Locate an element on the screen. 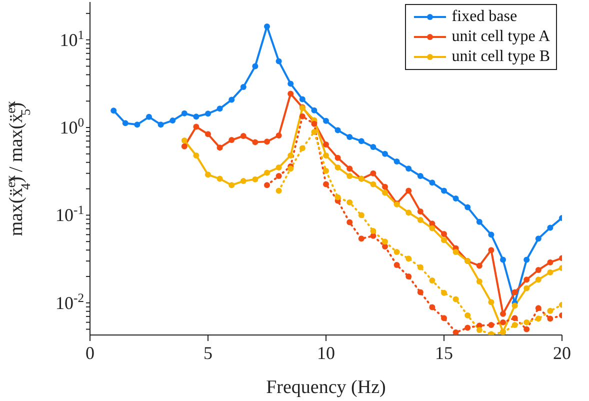  legend-label: unit cell type B is located at coordinates (501, 57).